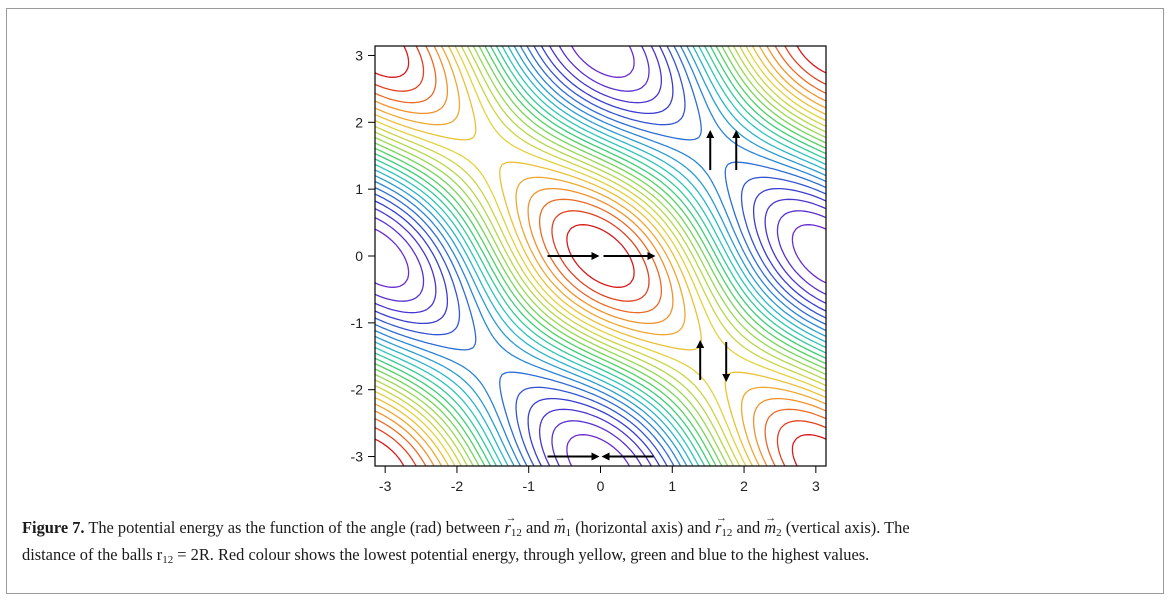  What do you see at coordinates (672, 486) in the screenshot?
I see `x-tick-label: 1` at bounding box center [672, 486].